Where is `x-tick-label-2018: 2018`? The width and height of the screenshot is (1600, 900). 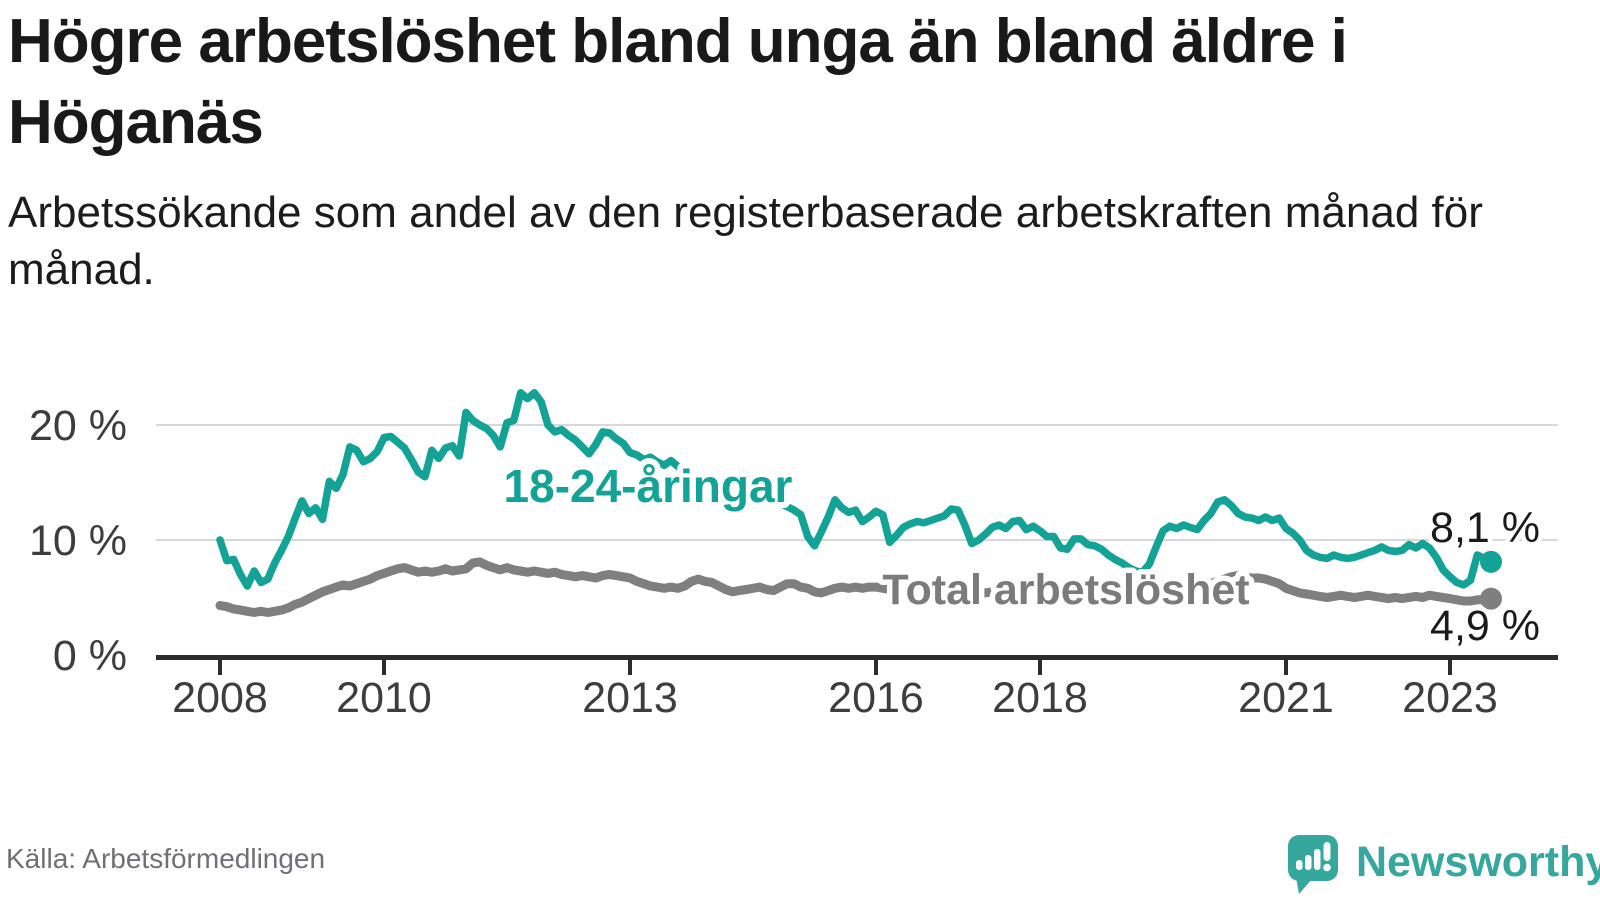 x-tick-label-2018: 2018 is located at coordinates (1040, 698).